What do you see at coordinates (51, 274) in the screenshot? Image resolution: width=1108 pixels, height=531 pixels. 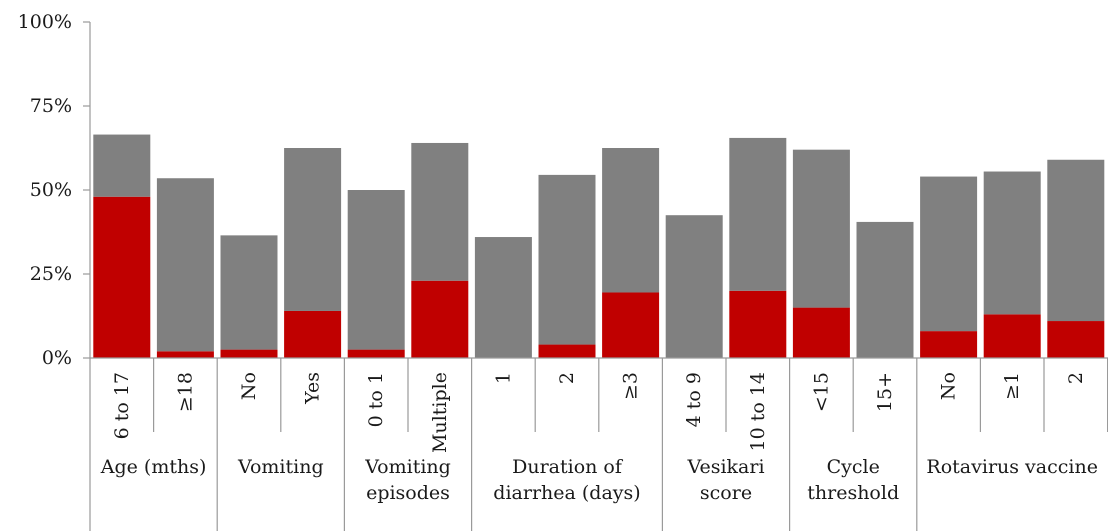 I see `y-tick-label: 25%` at bounding box center [51, 274].